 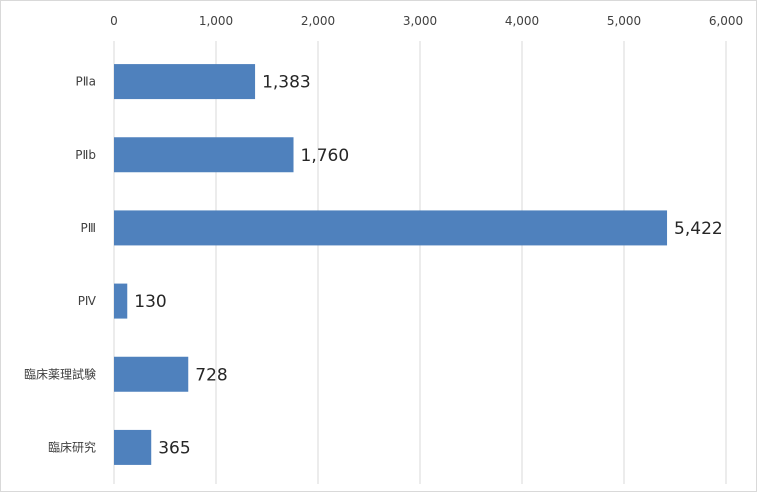 What do you see at coordinates (522, 21) in the screenshot?
I see `x-tick-label: 4,000` at bounding box center [522, 21].